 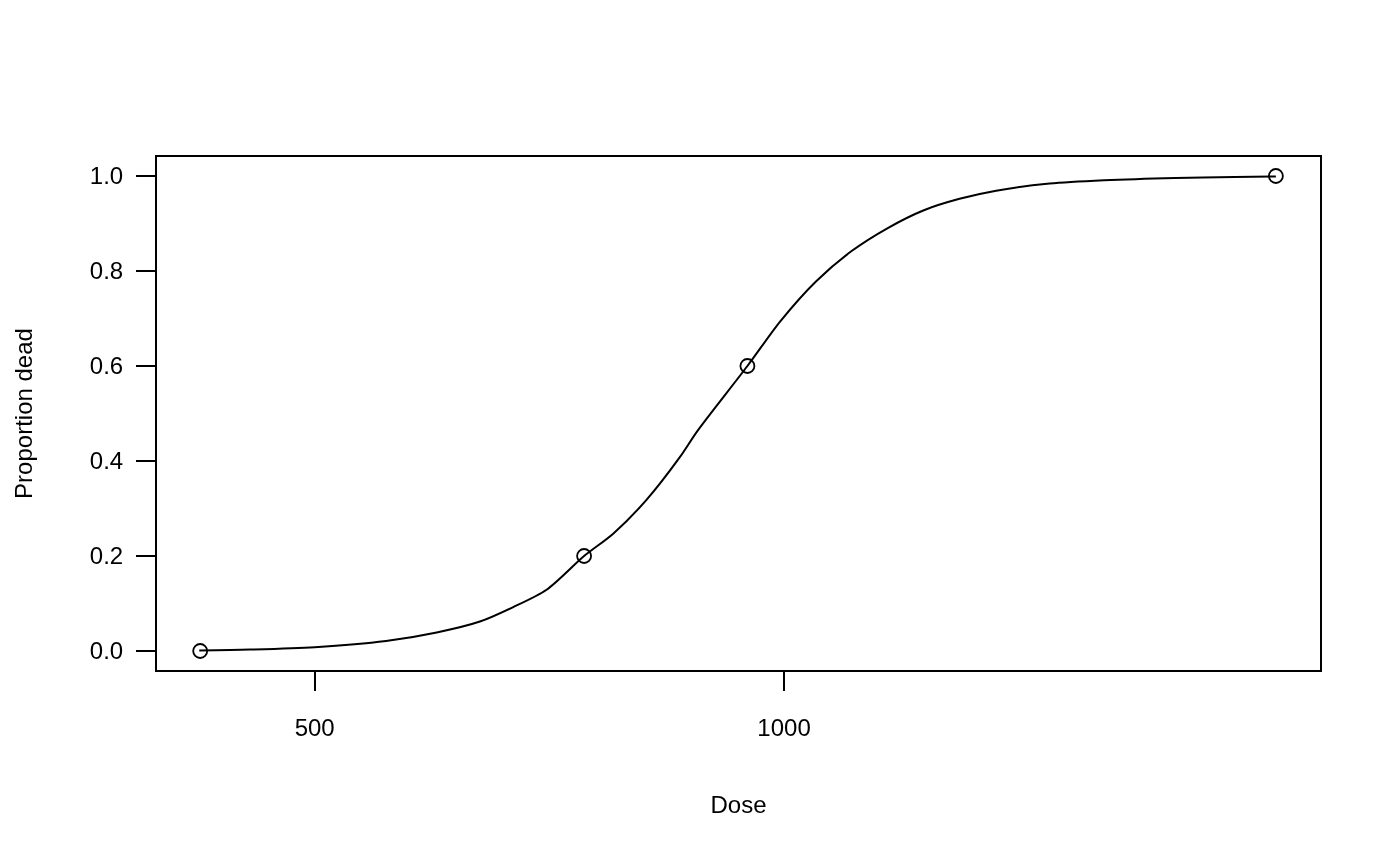 What do you see at coordinates (24, 413) in the screenshot?
I see `y-axis-title: Proportion dead` at bounding box center [24, 413].